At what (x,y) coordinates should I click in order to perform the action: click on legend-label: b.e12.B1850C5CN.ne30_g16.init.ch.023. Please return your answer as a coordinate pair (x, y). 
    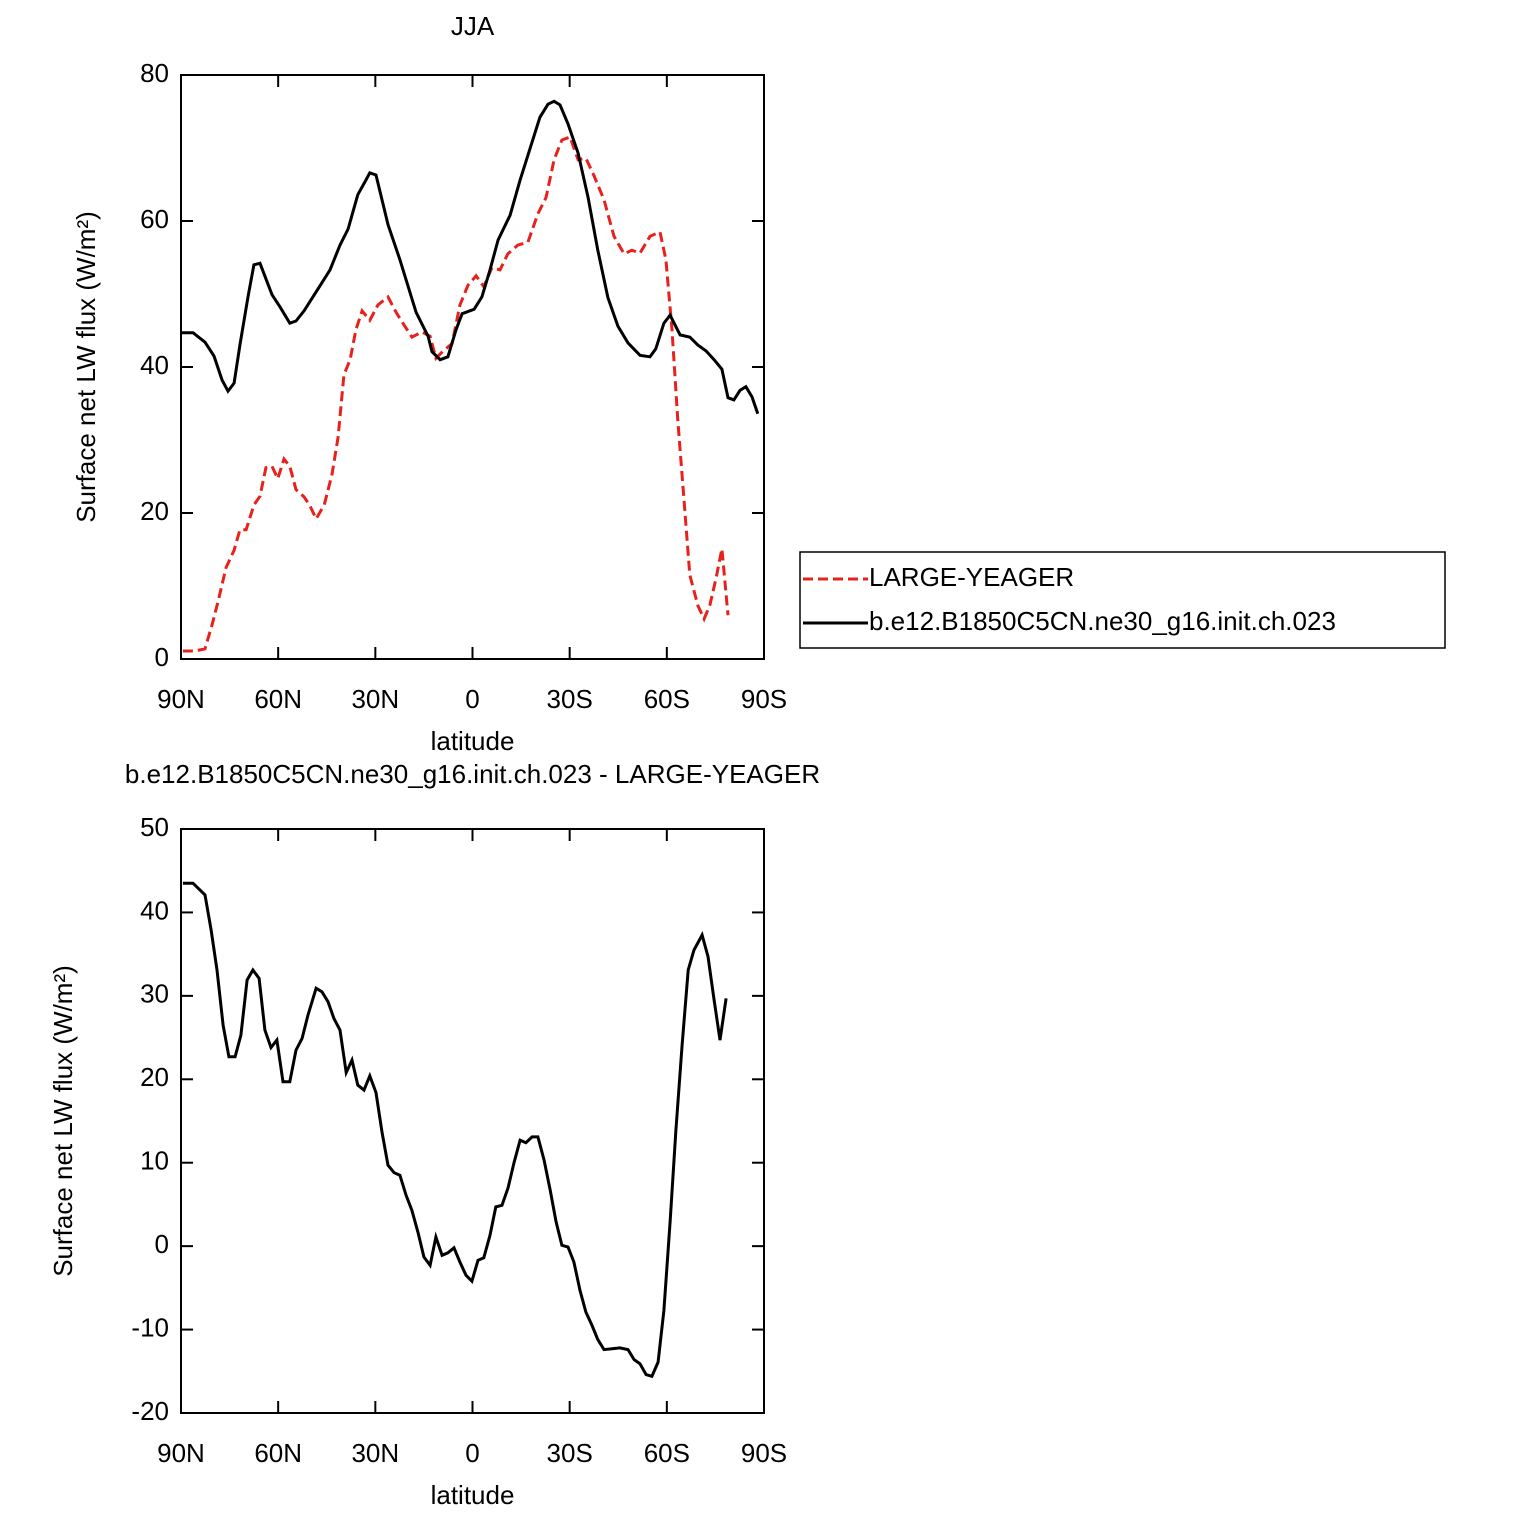
    Looking at the image, I should click on (1102, 621).